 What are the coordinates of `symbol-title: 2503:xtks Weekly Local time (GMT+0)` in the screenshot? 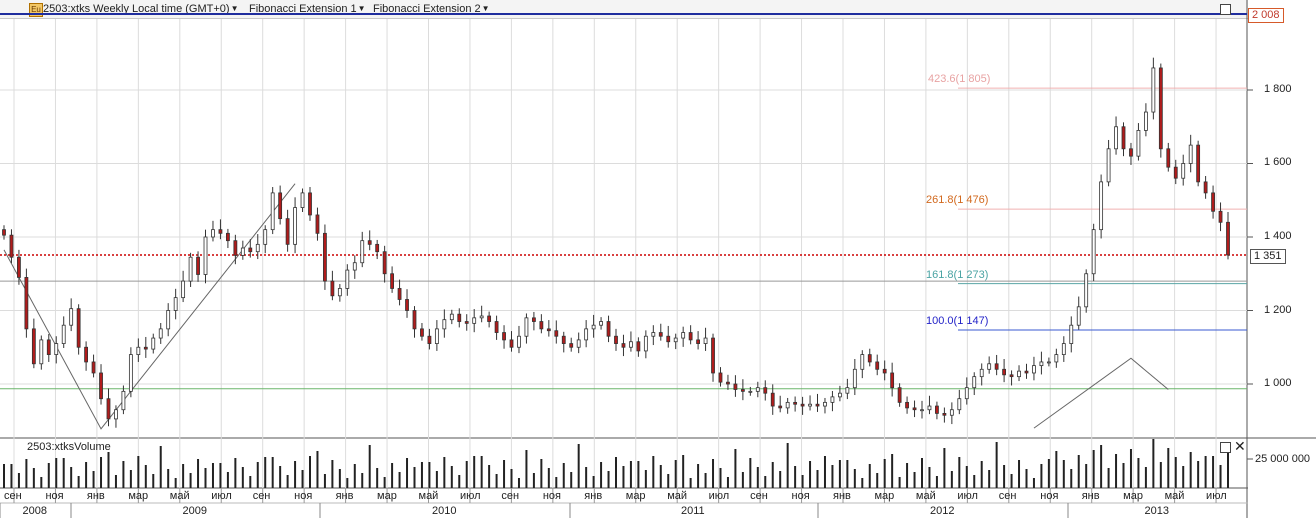 It's located at (136, 9).